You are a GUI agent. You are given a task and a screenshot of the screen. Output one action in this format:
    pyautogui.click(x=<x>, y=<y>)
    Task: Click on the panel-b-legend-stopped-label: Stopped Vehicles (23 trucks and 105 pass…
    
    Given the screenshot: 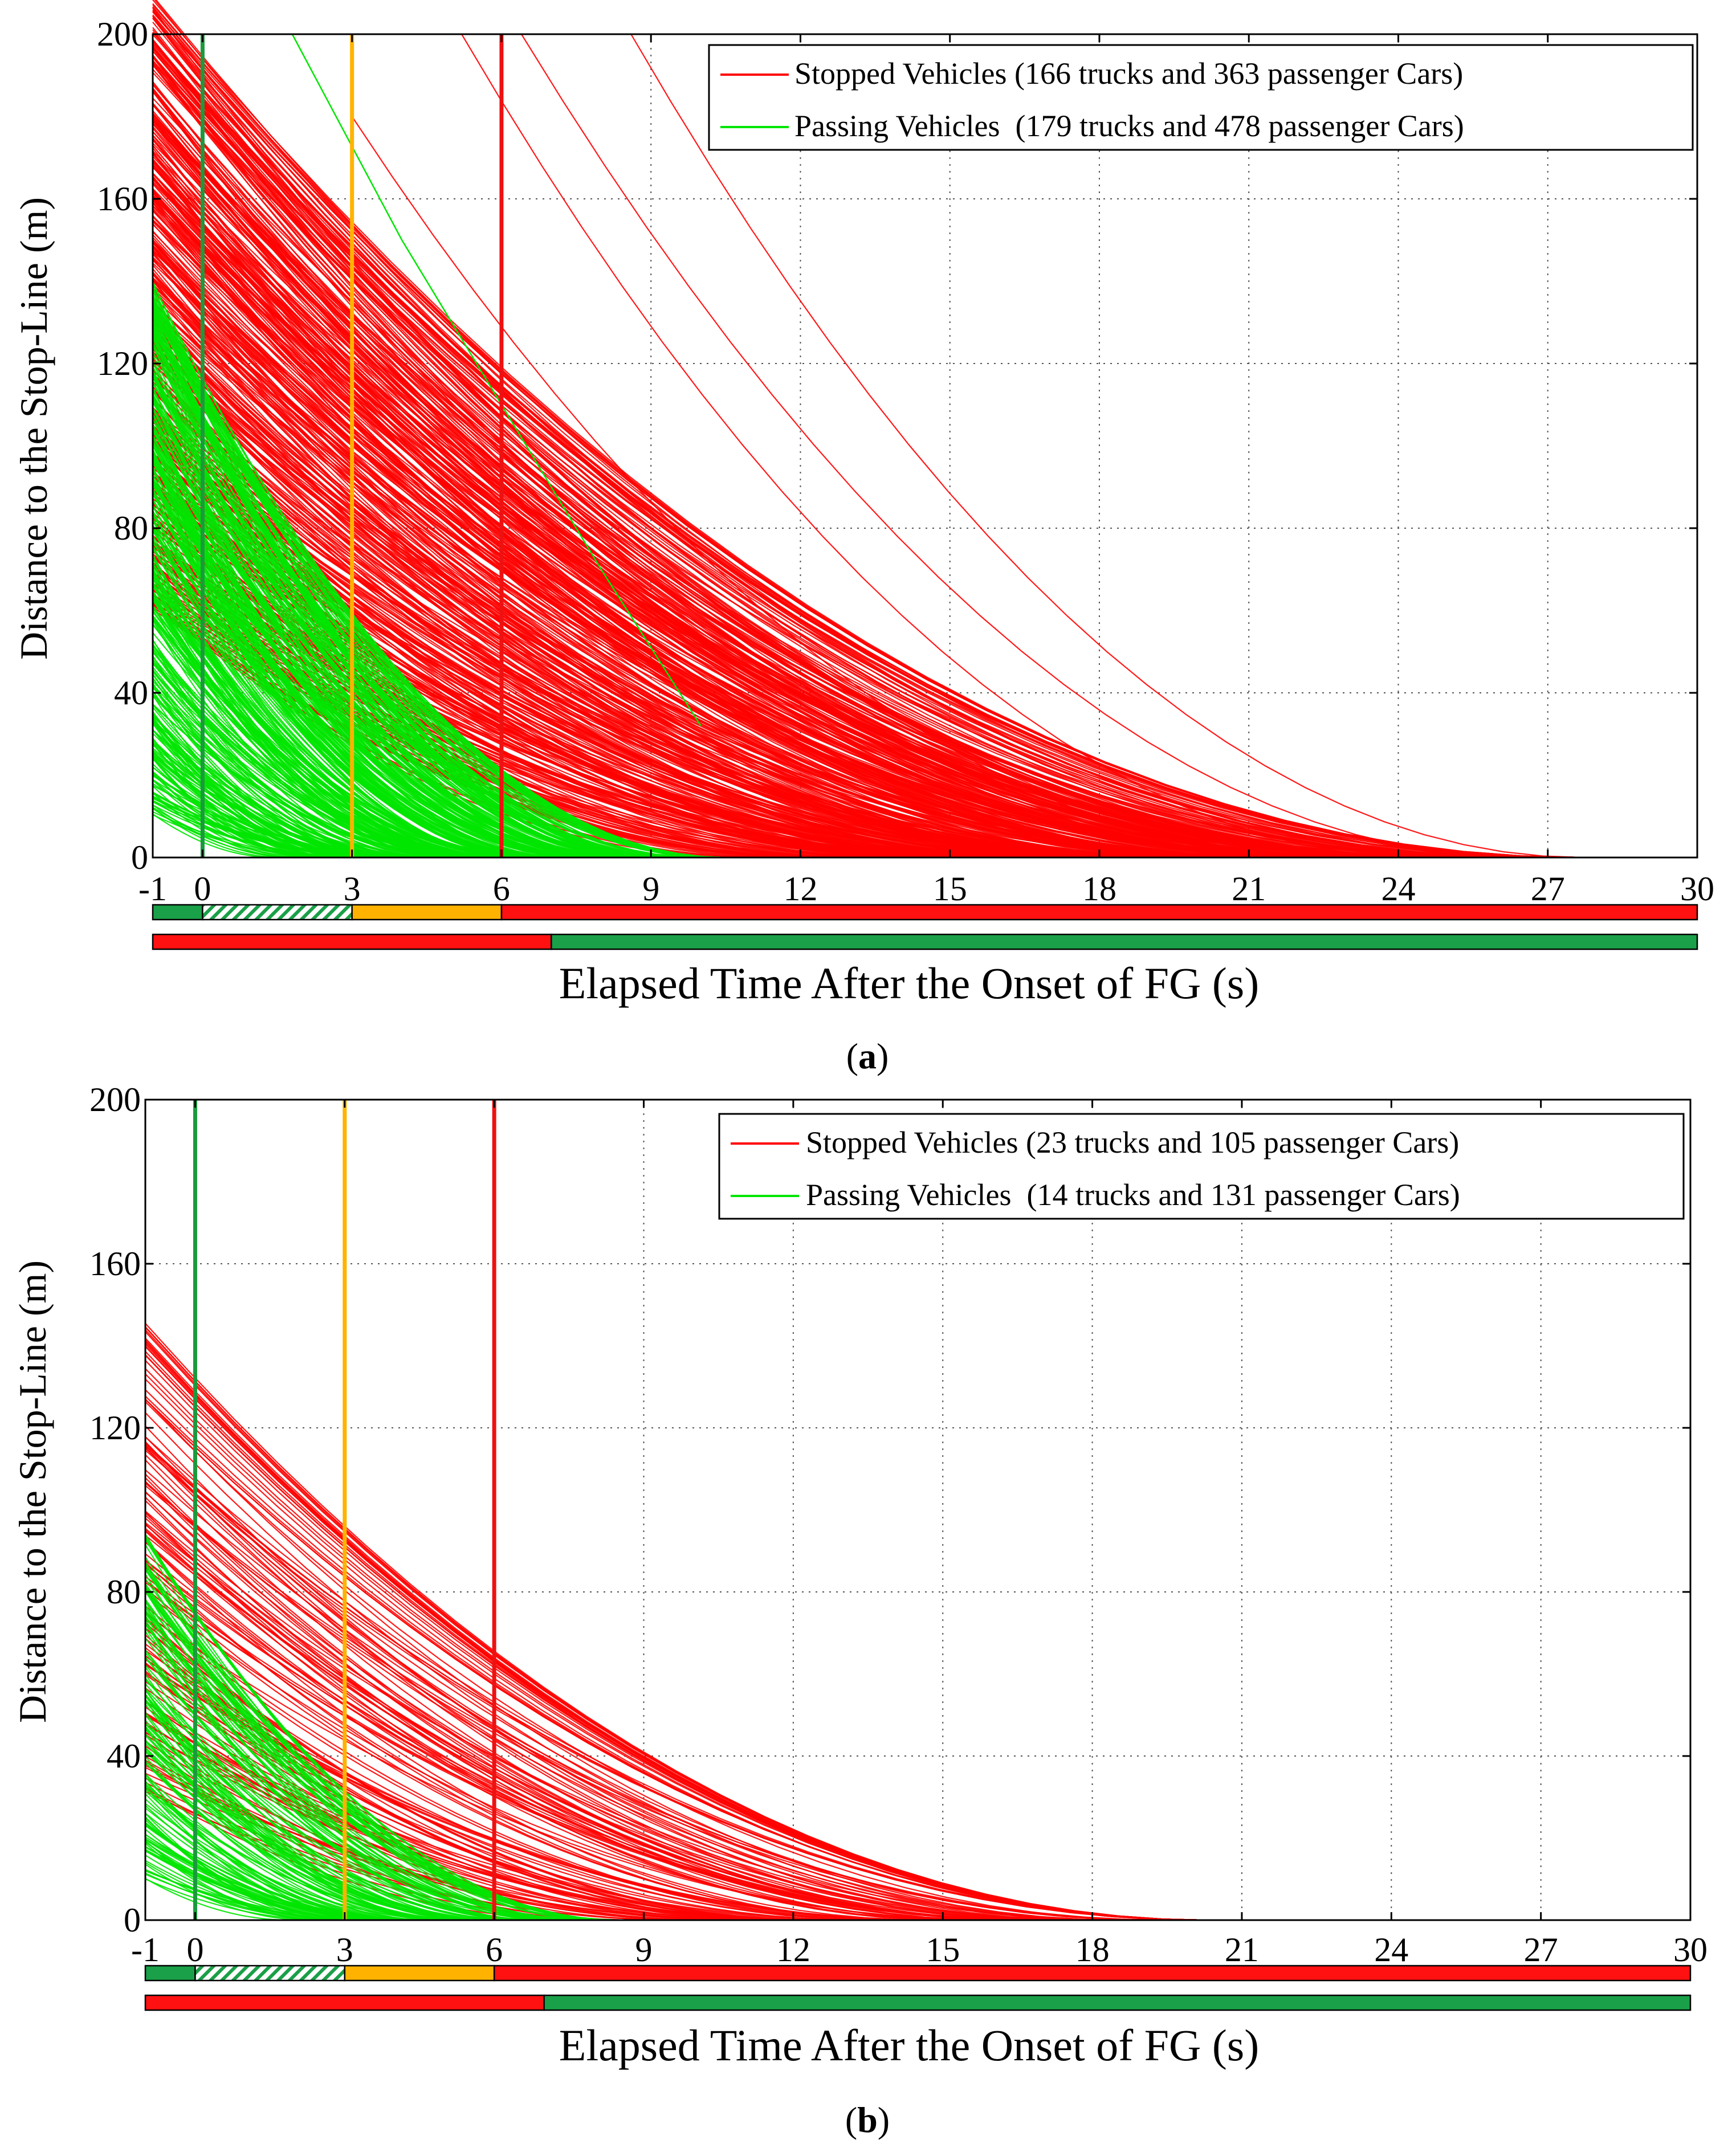 What is the action you would take?
    pyautogui.click(x=1133, y=1142)
    